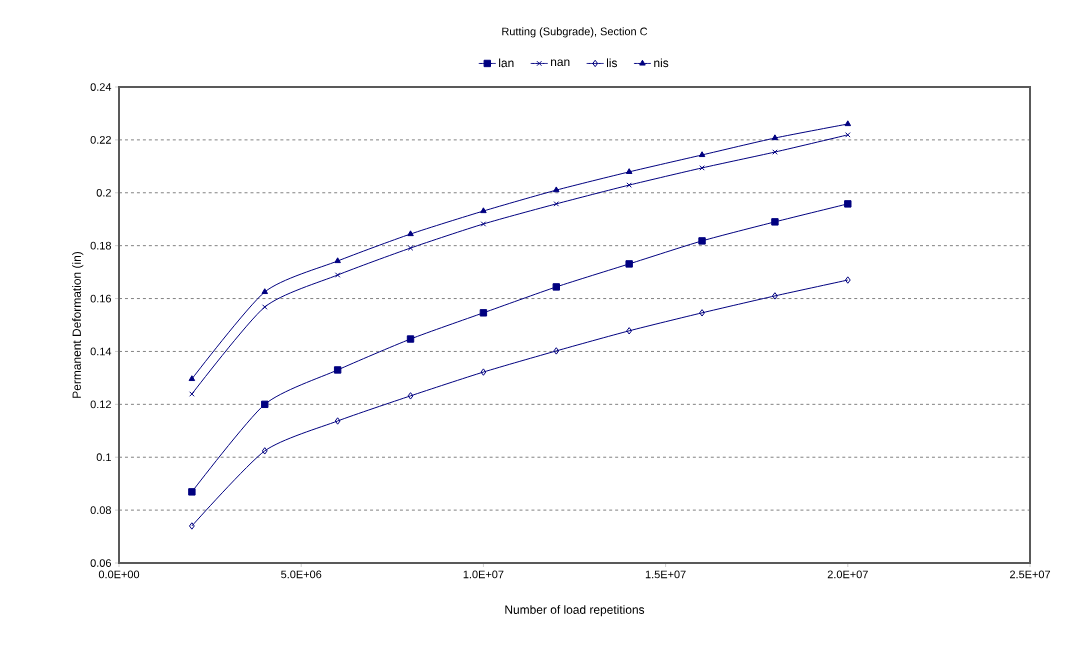 The image size is (1077, 654). I want to click on y-axis-title: Permanent Deformation (in), so click(78, 325).